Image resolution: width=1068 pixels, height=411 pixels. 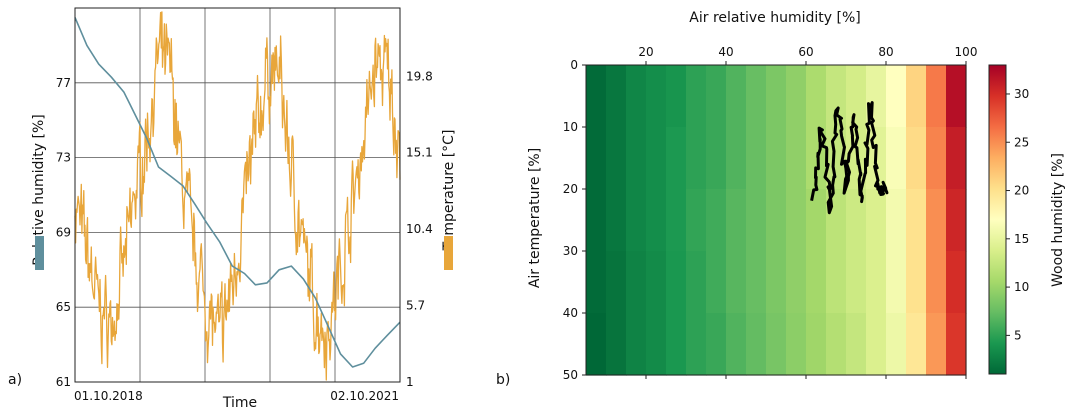 What do you see at coordinates (63, 83) in the screenshot?
I see `left-y-tick-label: 77` at bounding box center [63, 83].